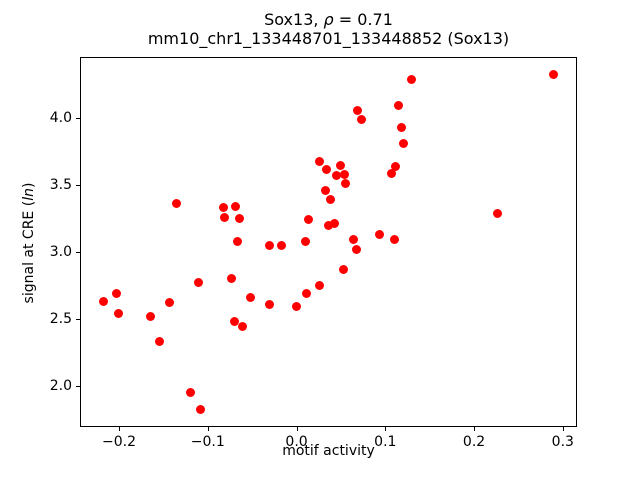 The width and height of the screenshot is (640, 480). Describe the element at coordinates (60, 185) in the screenshot. I see `y-tick-label: 3.5` at that location.